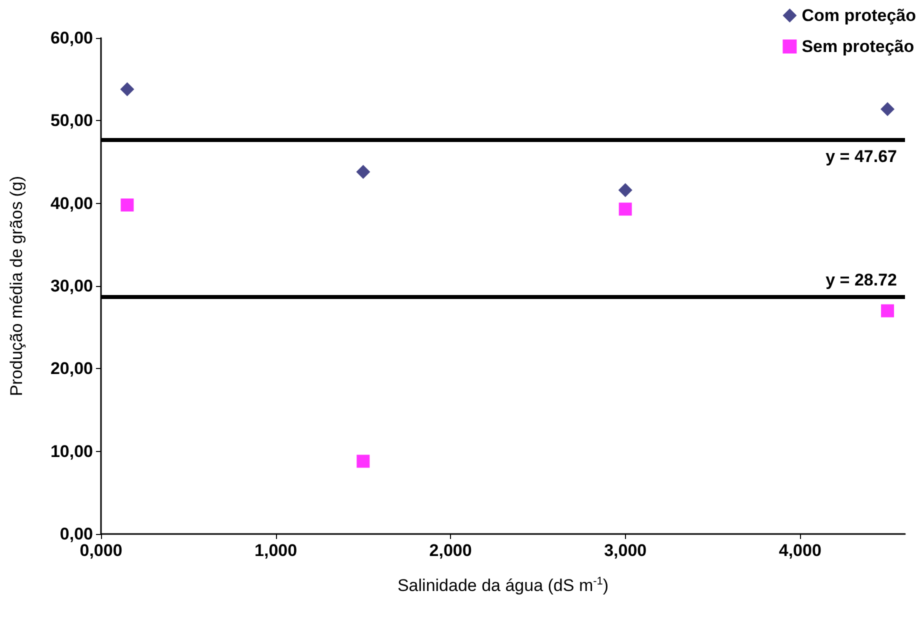  I want to click on y-tick-label: 10,00, so click(71, 451).